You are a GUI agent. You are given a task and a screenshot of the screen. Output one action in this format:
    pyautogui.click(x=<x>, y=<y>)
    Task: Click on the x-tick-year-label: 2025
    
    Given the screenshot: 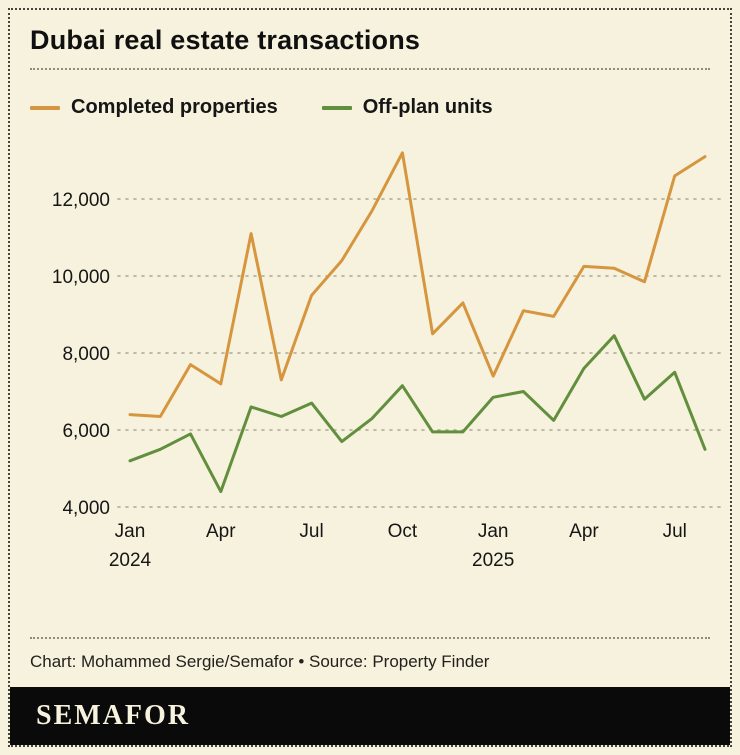 What is the action you would take?
    pyautogui.click(x=493, y=560)
    